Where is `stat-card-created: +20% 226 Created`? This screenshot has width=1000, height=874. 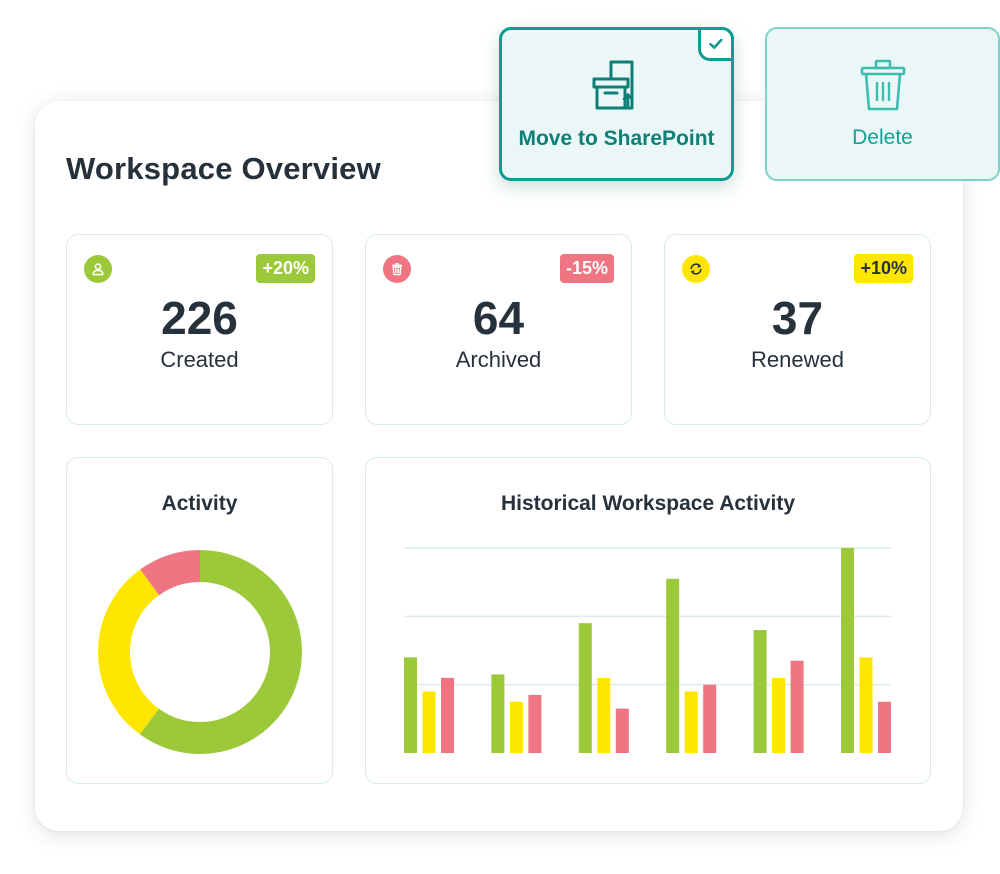
stat-card-created: +20% 226 Created is located at coordinates (199, 329).